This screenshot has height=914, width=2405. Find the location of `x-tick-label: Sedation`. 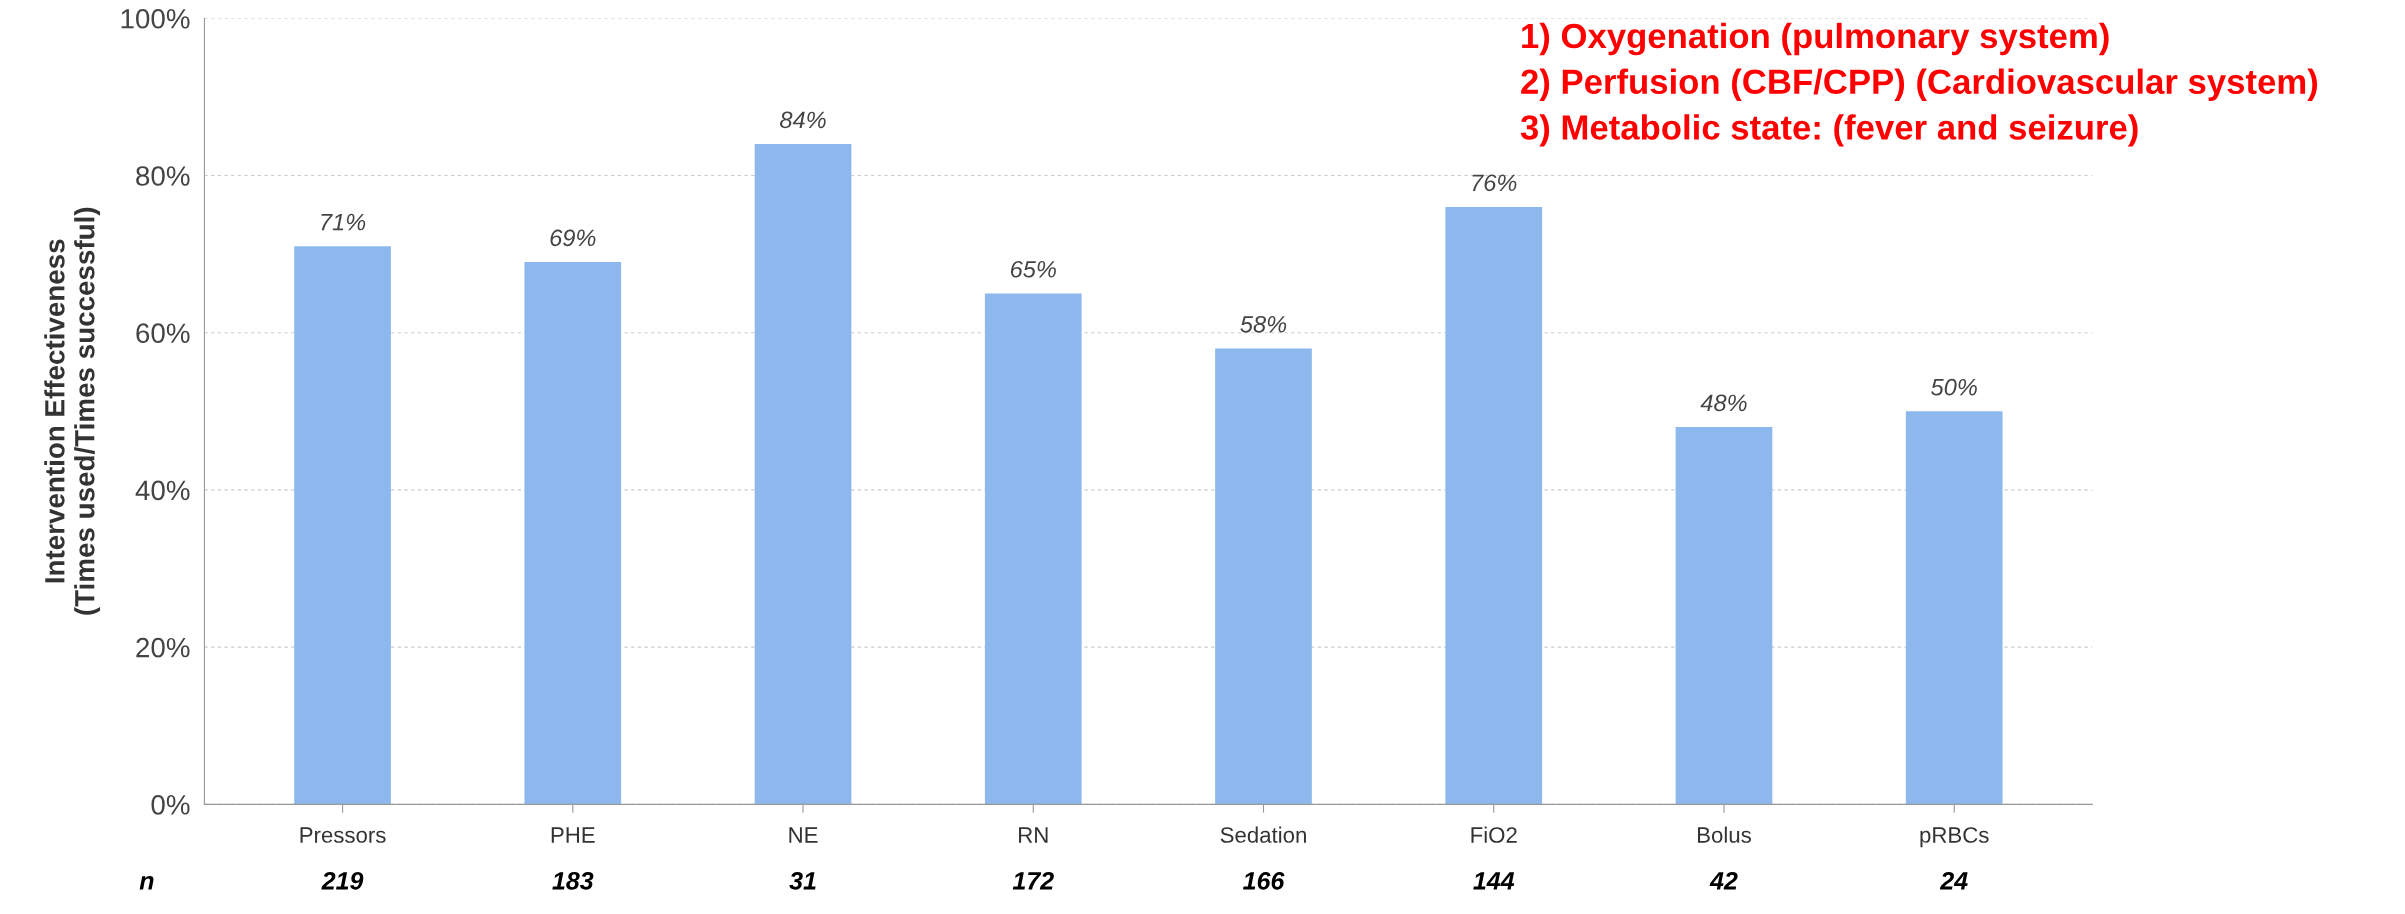

x-tick-label: Sedation is located at coordinates (1263, 834).